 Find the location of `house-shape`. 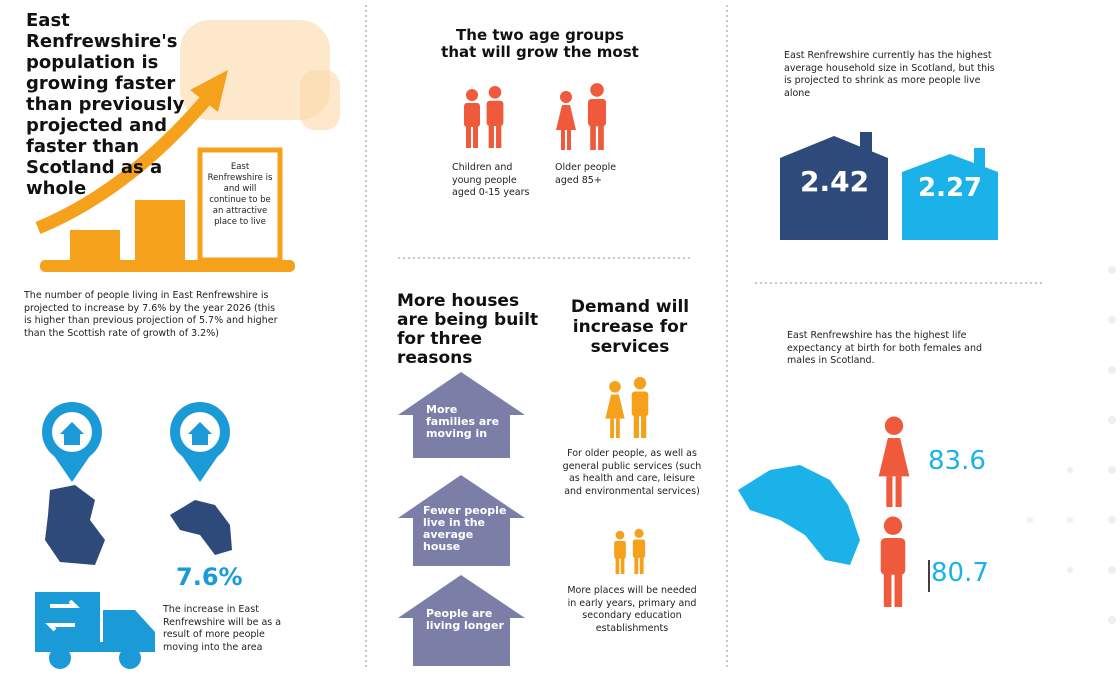

house-shape is located at coordinates (461, 519).